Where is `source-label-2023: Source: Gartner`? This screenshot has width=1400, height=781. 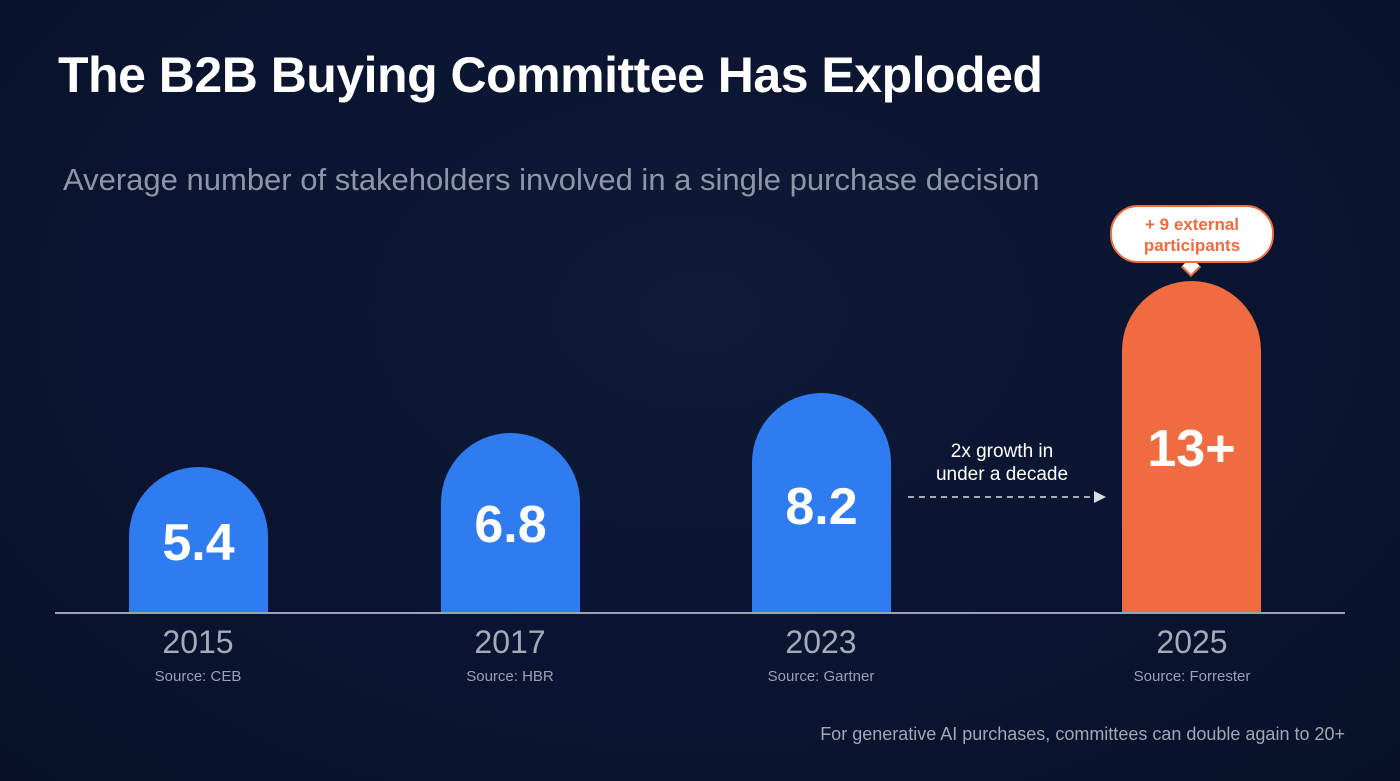
source-label-2023: Source: Gartner is located at coordinates (821, 676).